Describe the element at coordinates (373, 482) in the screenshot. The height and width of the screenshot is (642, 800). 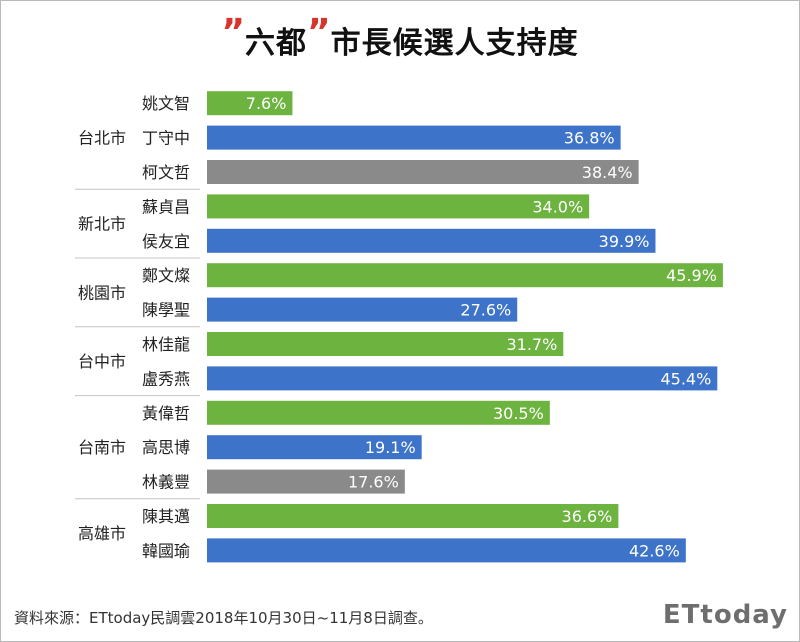
I see `bar-value-label: 17.6%` at that location.